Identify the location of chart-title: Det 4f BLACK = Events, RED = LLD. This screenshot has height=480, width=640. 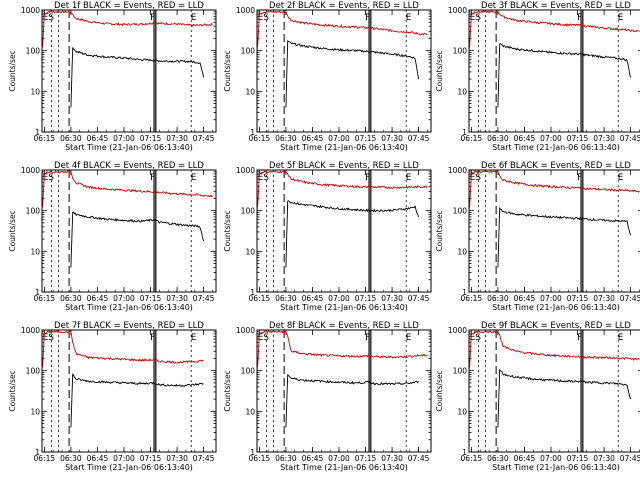
(129, 166).